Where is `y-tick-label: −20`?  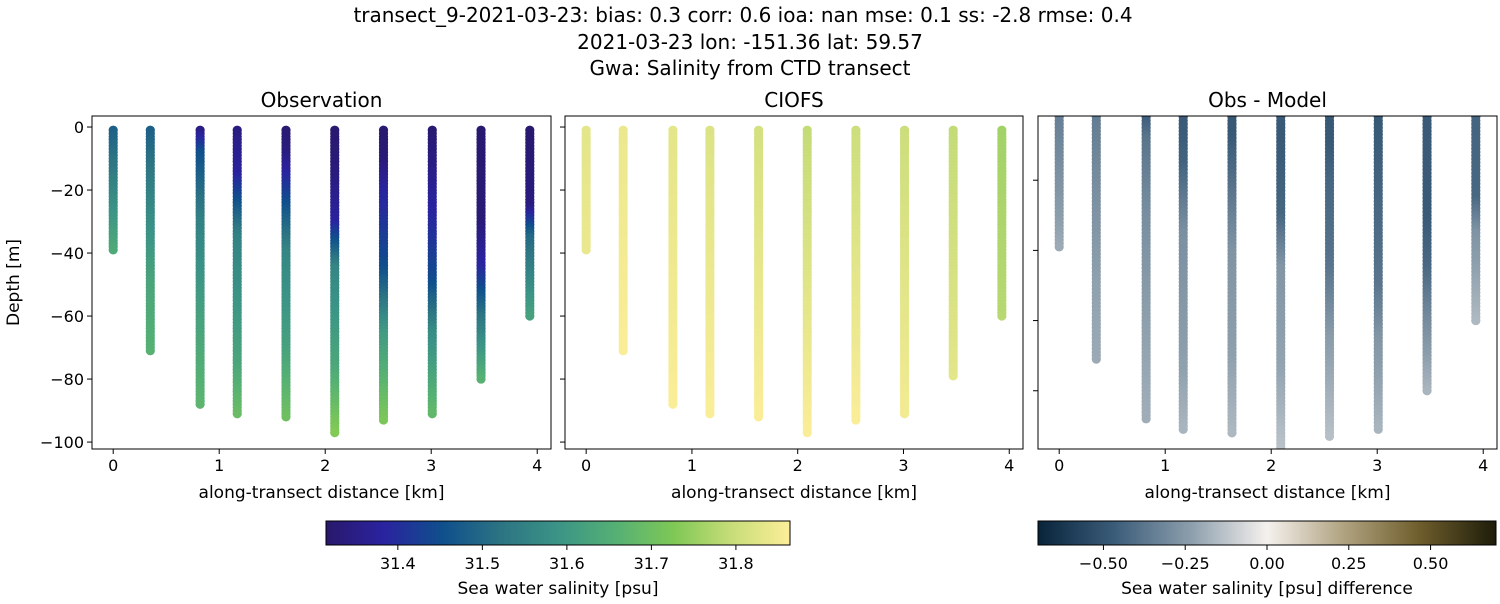
y-tick-label: −20 is located at coordinates (67, 190).